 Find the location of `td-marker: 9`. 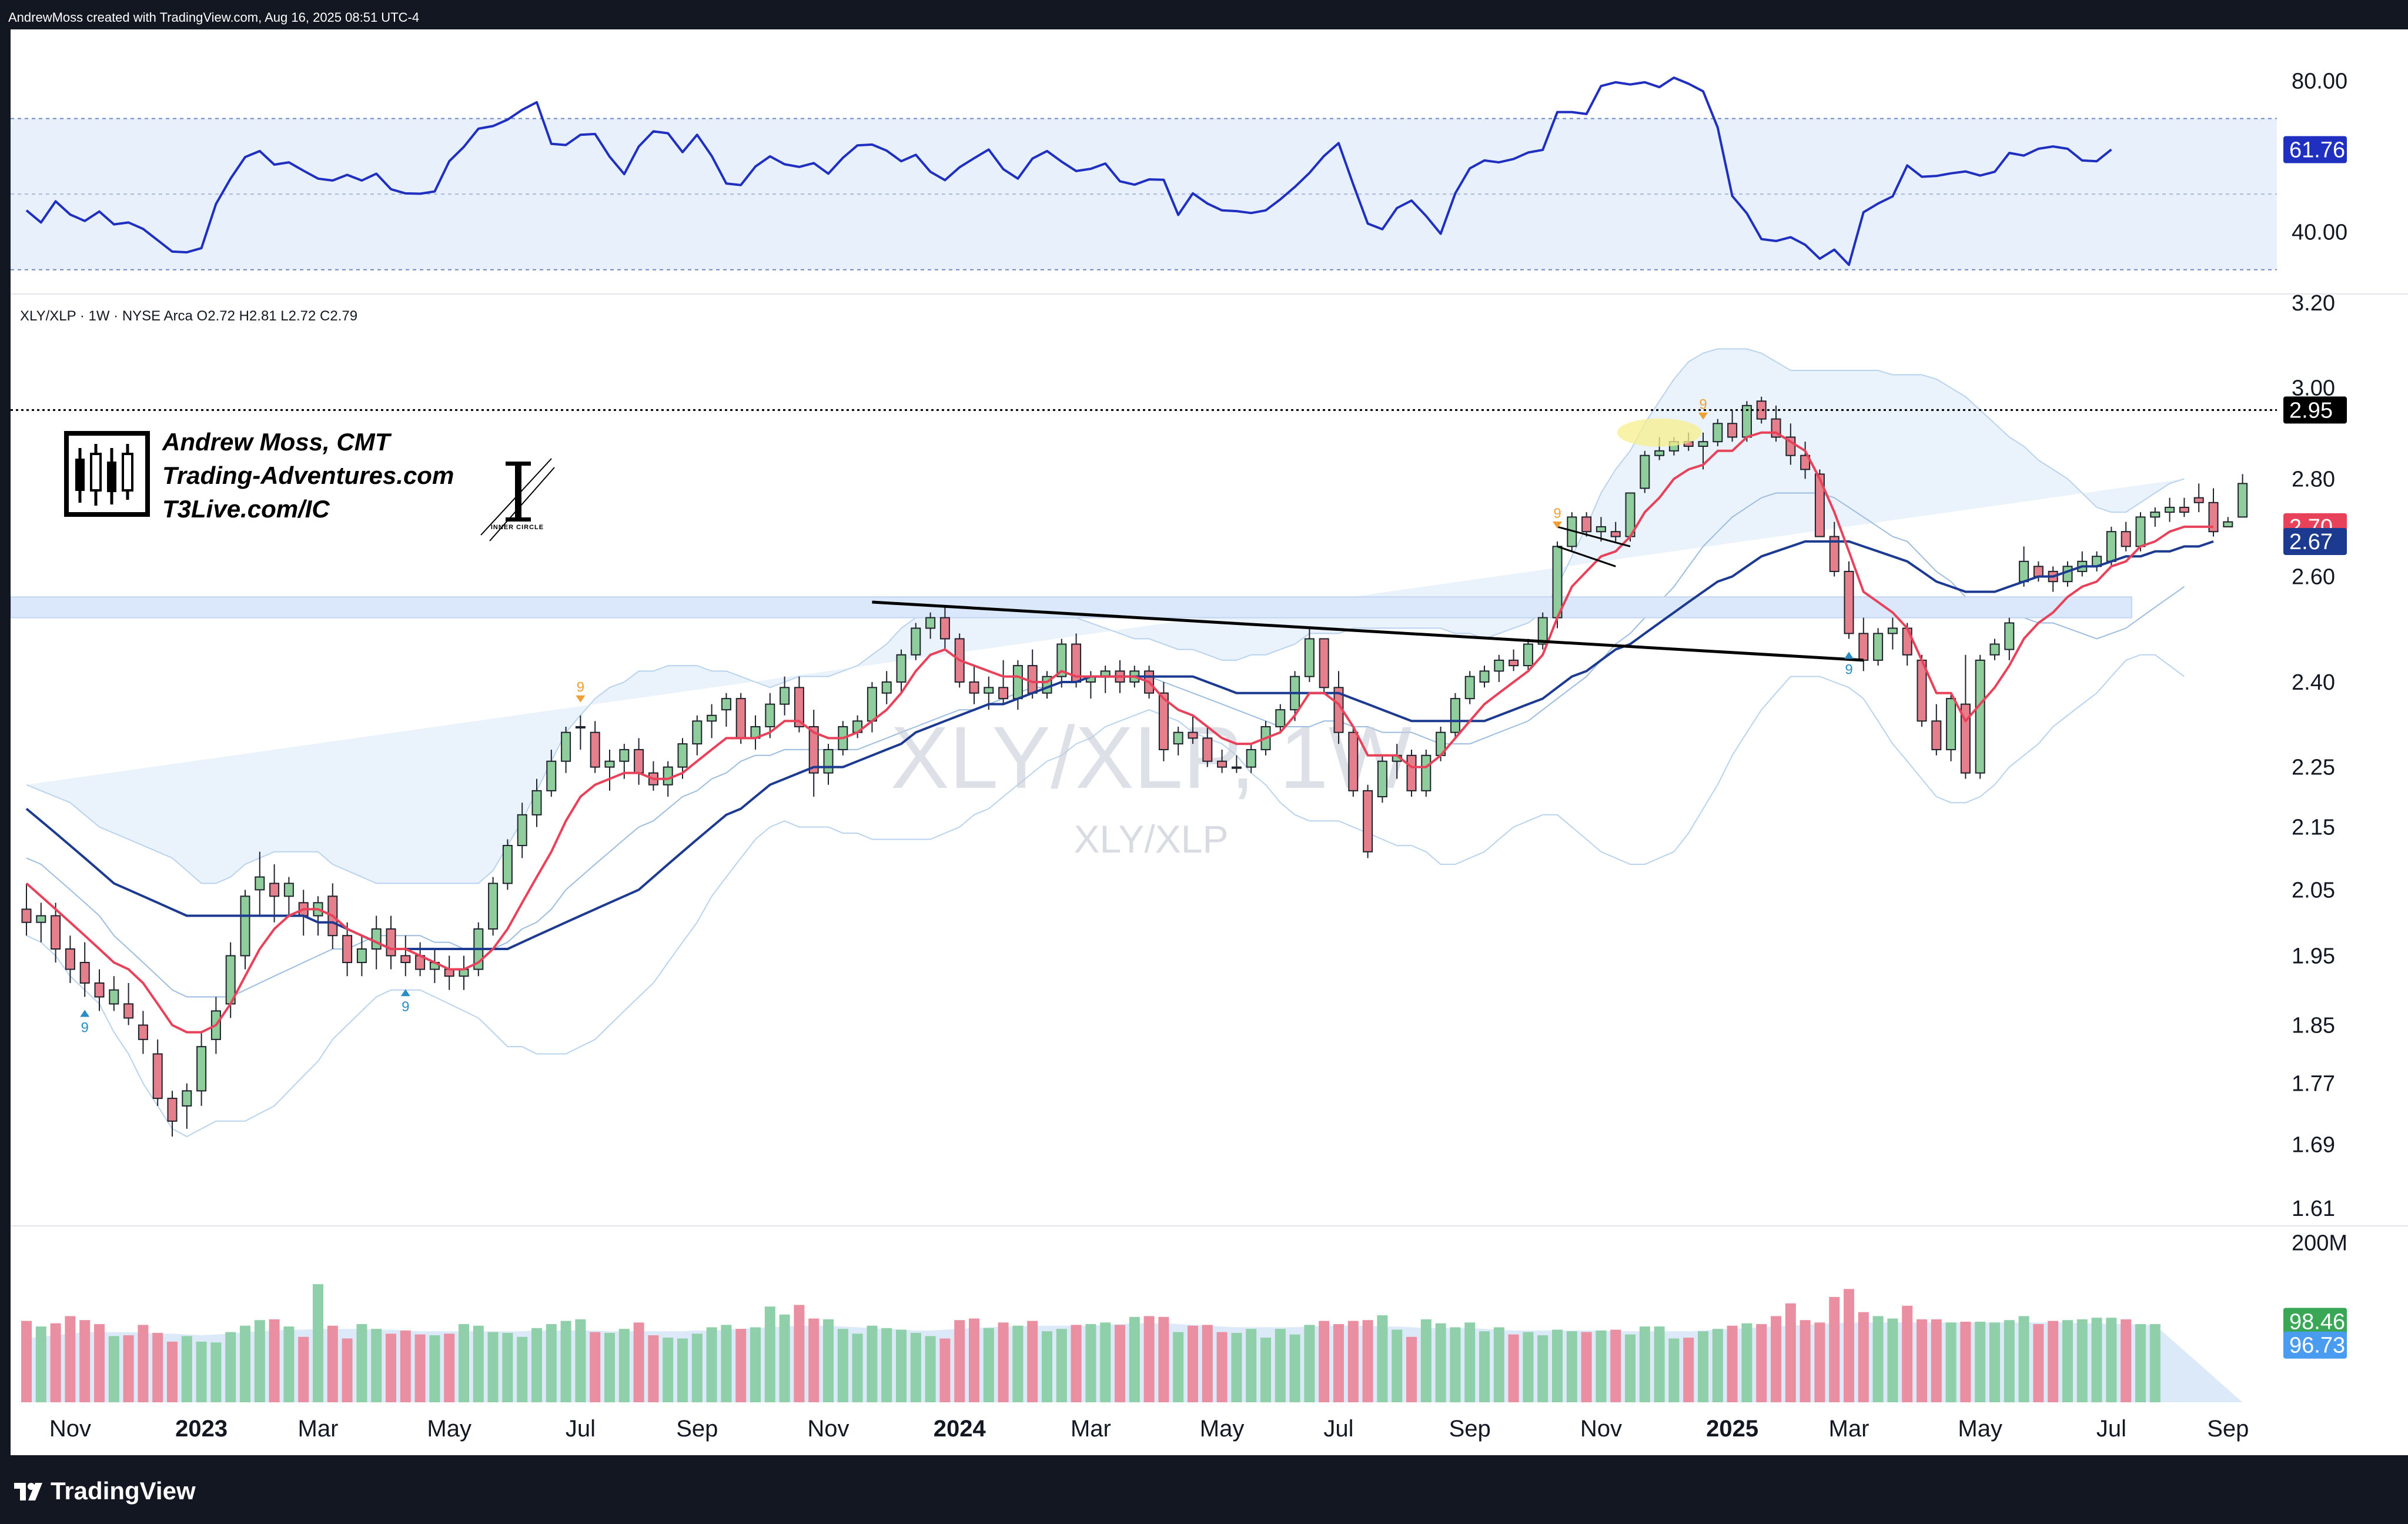

td-marker: 9 is located at coordinates (1849, 664).